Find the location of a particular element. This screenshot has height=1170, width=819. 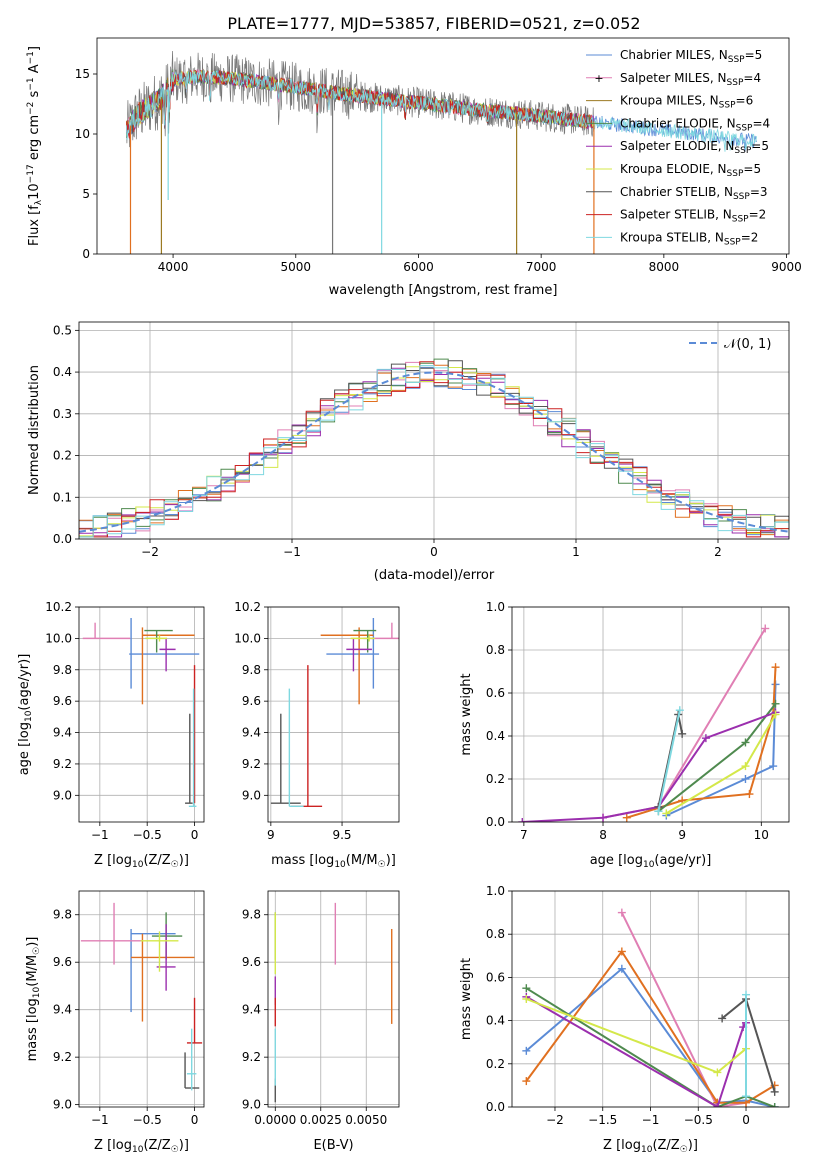

x-tick-label: 2 is located at coordinates (718, 552).